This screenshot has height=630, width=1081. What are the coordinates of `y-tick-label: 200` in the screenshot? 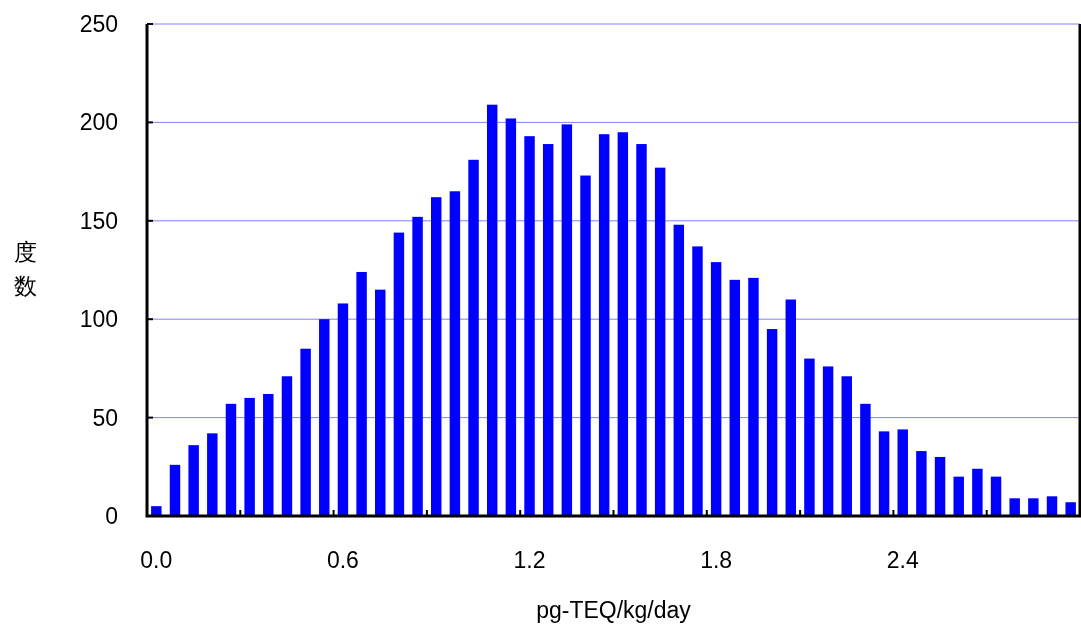 It's located at (98, 122).